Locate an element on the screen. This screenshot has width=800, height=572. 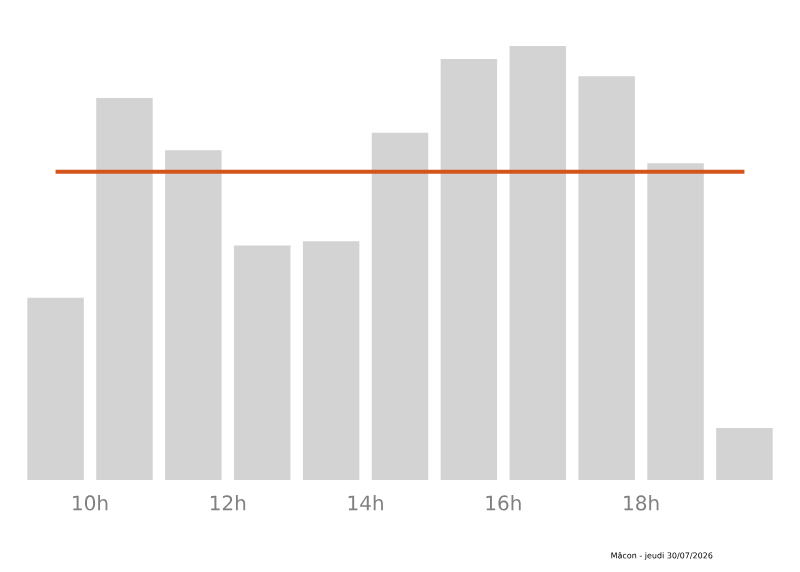
x-tick-label: 14h is located at coordinates (365, 503).